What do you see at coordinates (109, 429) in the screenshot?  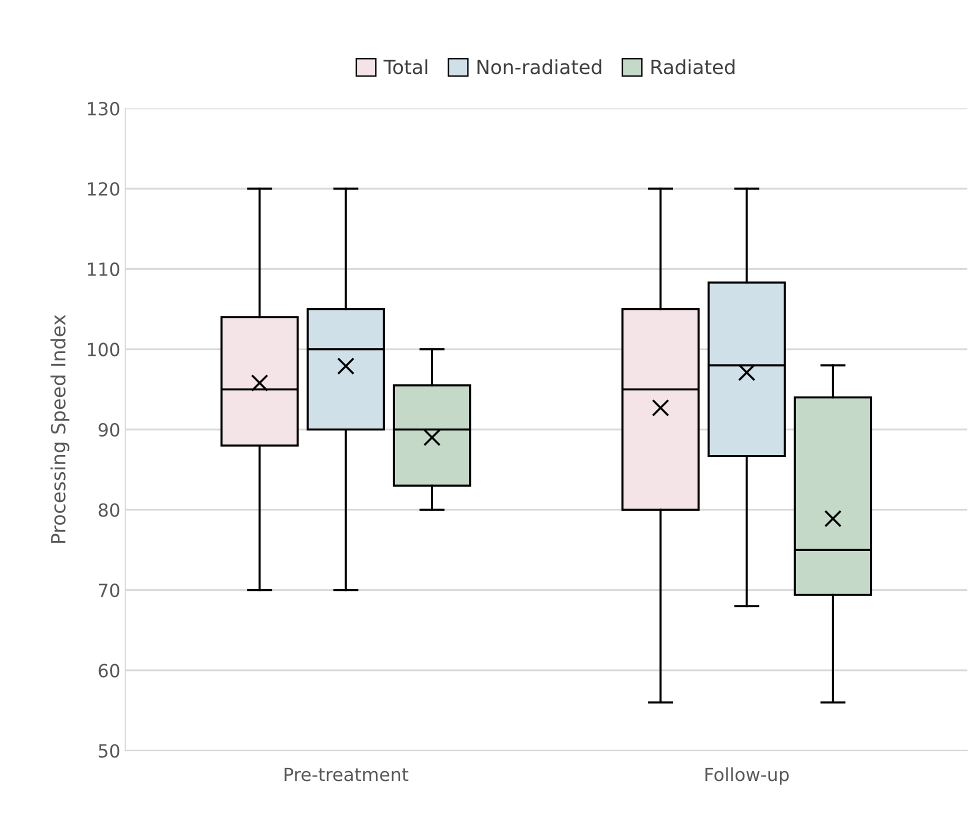 I see `y-tick-label: 90` at bounding box center [109, 429].